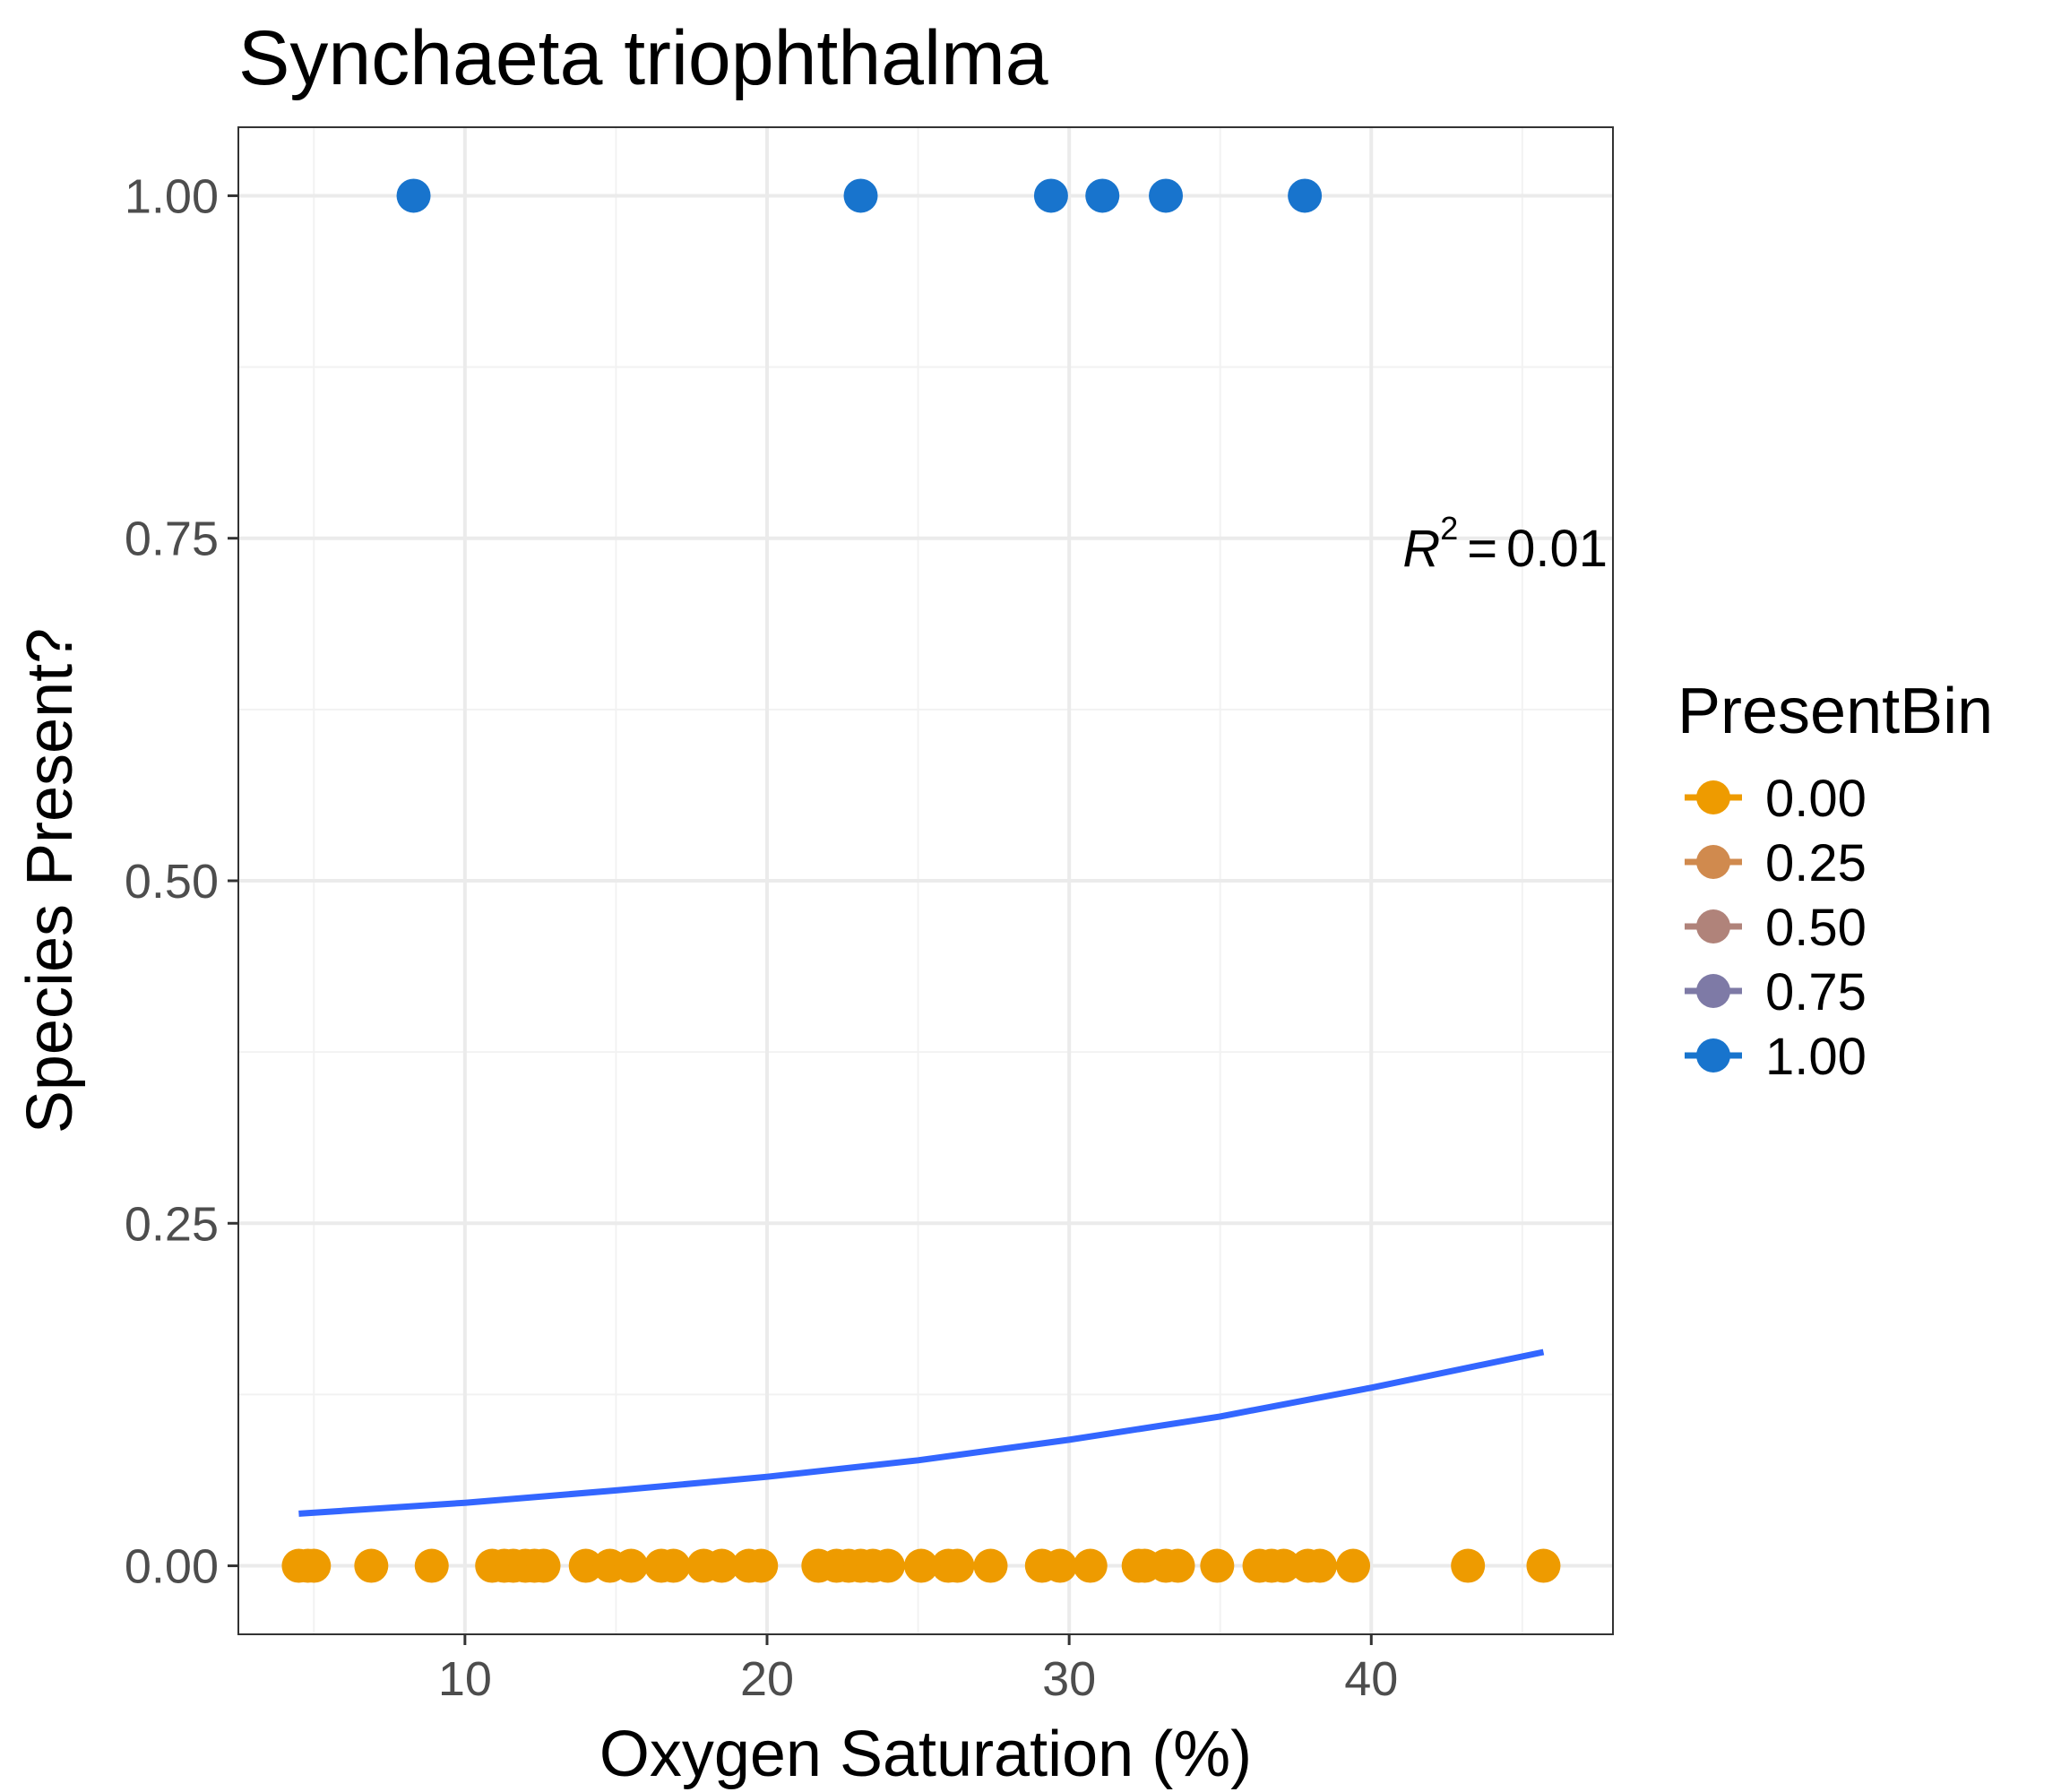 The height and width of the screenshot is (1792, 2061). Describe the element at coordinates (918, 1670) in the screenshot. I see `x-axis: 10 20 30 40` at that location.